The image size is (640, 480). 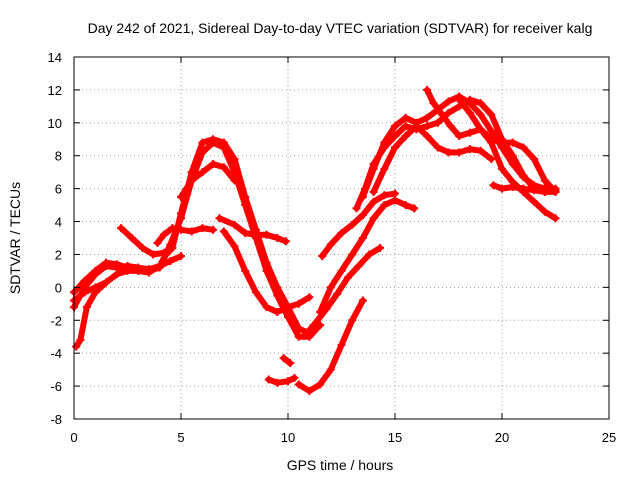 What do you see at coordinates (56, 353) in the screenshot?
I see `y-tick-label: -4` at bounding box center [56, 353].